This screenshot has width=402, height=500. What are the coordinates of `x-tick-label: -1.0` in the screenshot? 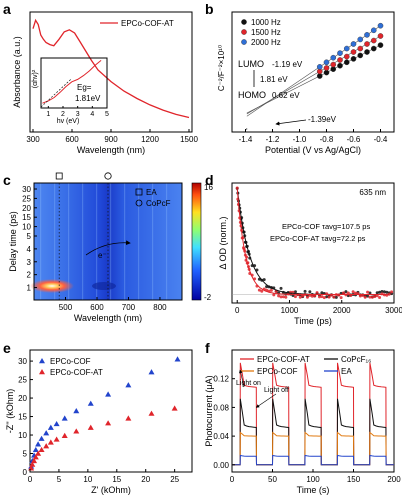 It's located at (300, 139).